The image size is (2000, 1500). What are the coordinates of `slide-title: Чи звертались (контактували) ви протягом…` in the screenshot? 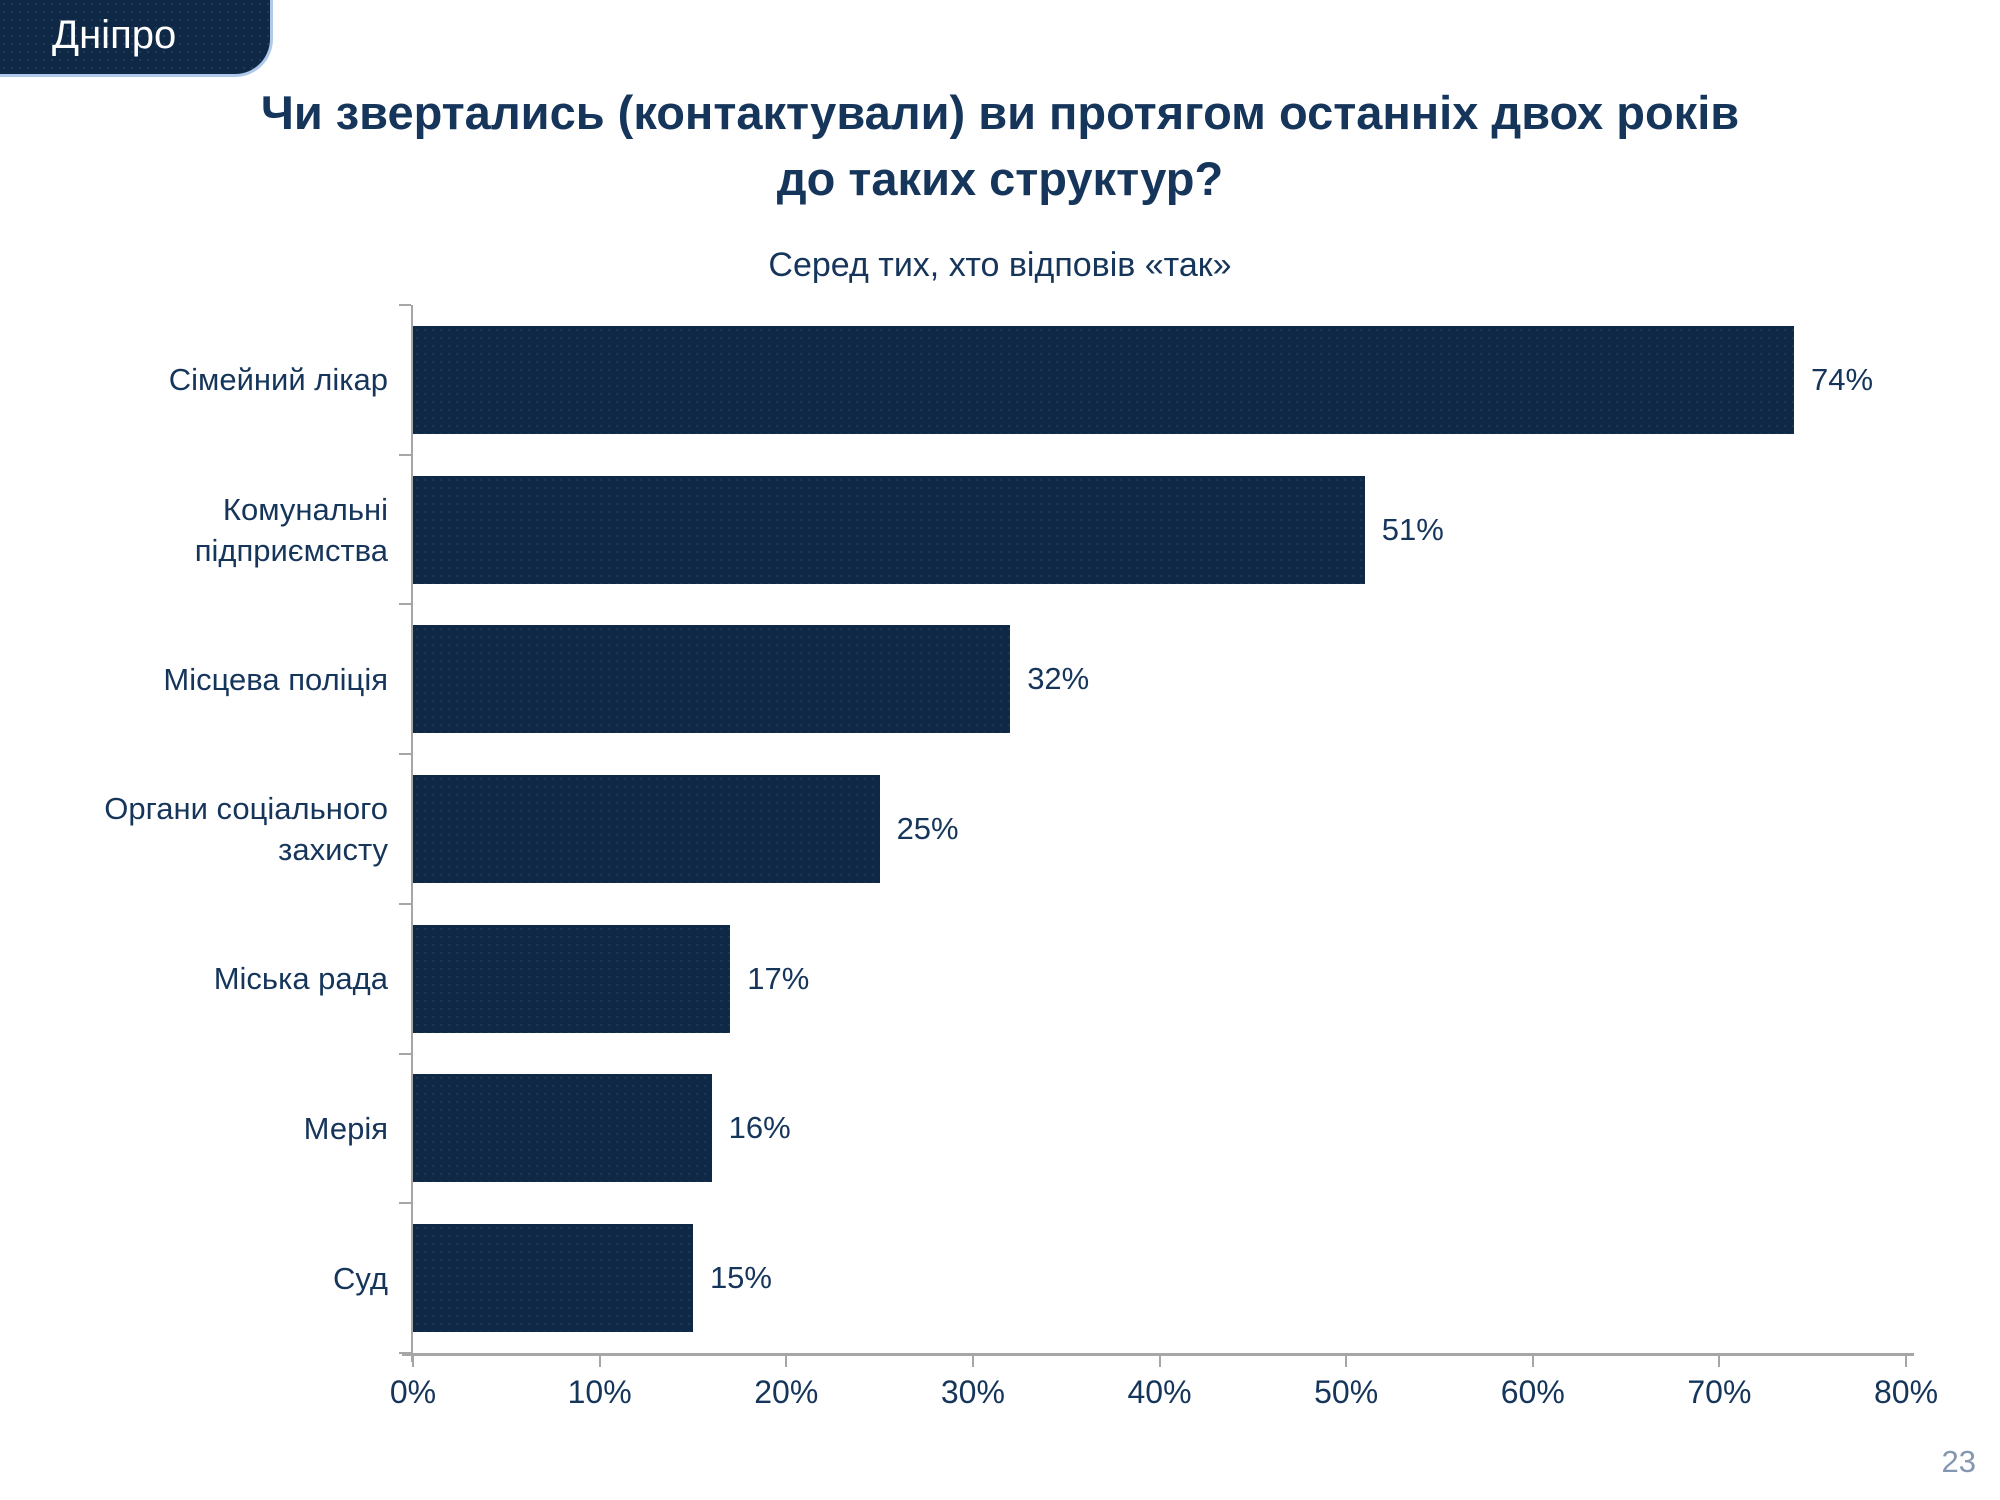 It's located at (1000, 146).